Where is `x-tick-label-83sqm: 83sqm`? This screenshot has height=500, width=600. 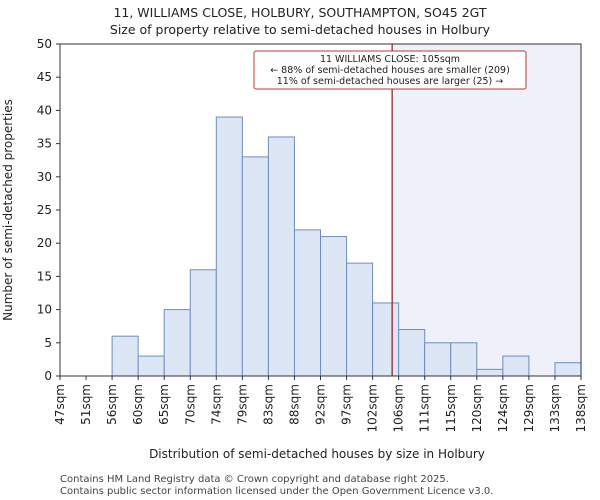
x-tick-label-83sqm: 83sqm is located at coordinates (268, 404).